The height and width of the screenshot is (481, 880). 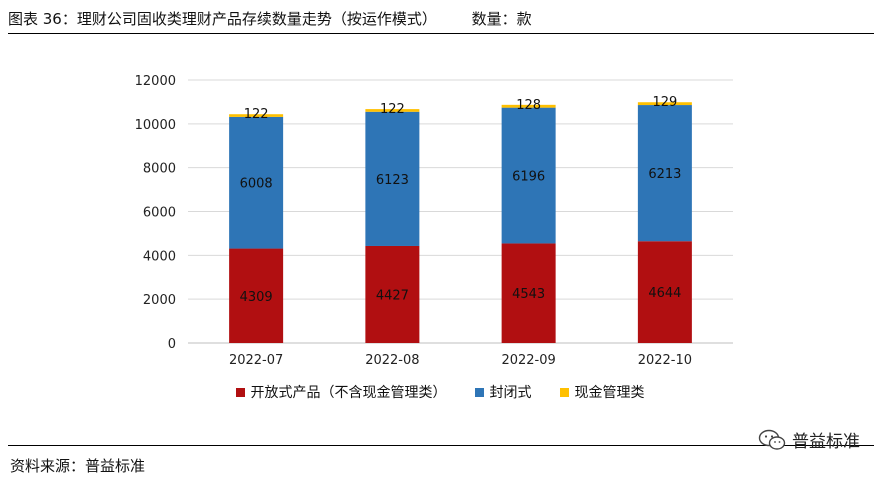 I want to click on y-tick-label: 0, so click(x=172, y=344).